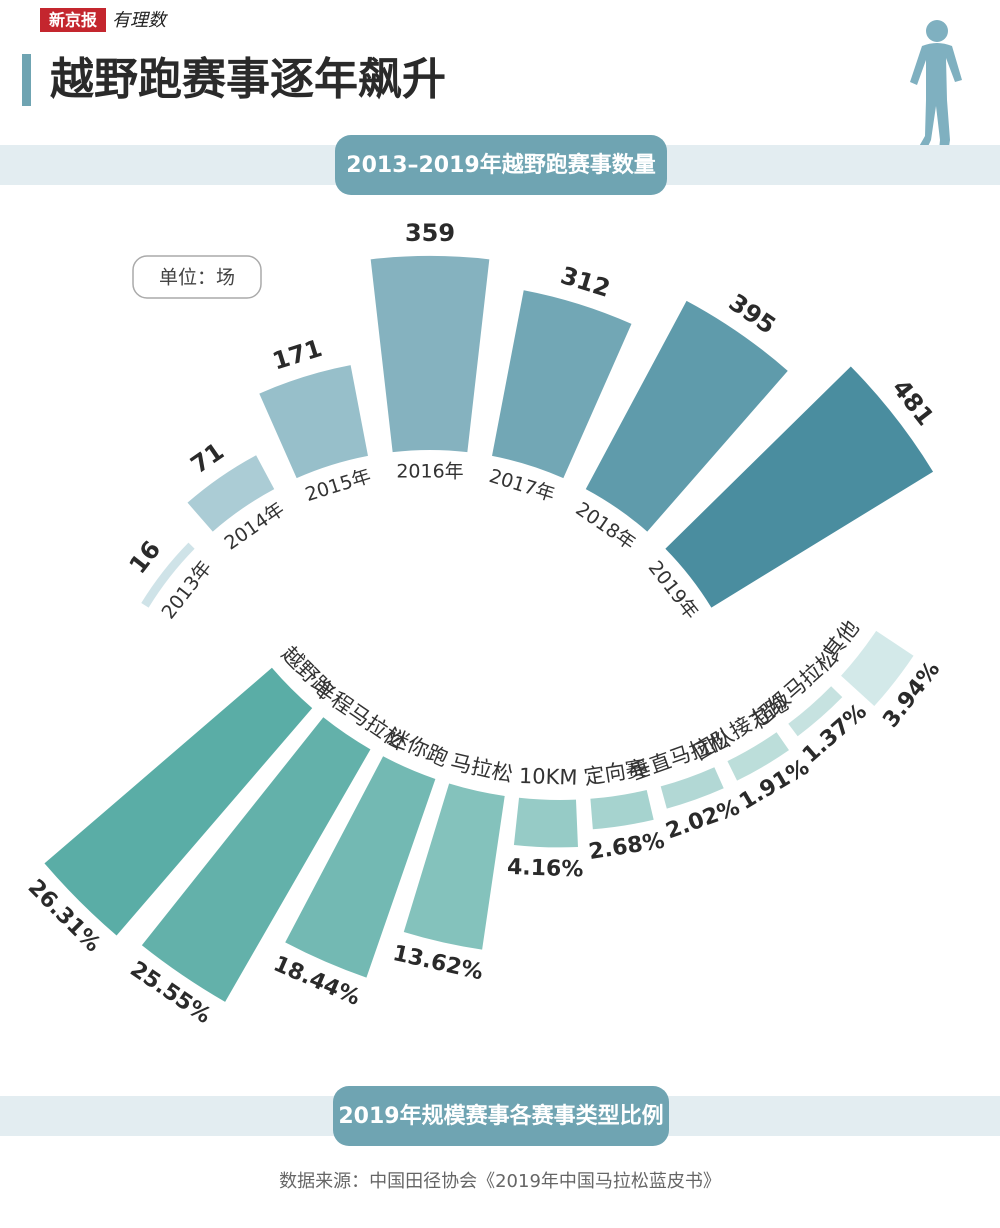 The image size is (1000, 1228). I want to click on unit-label: 单位：场, so click(197, 278).